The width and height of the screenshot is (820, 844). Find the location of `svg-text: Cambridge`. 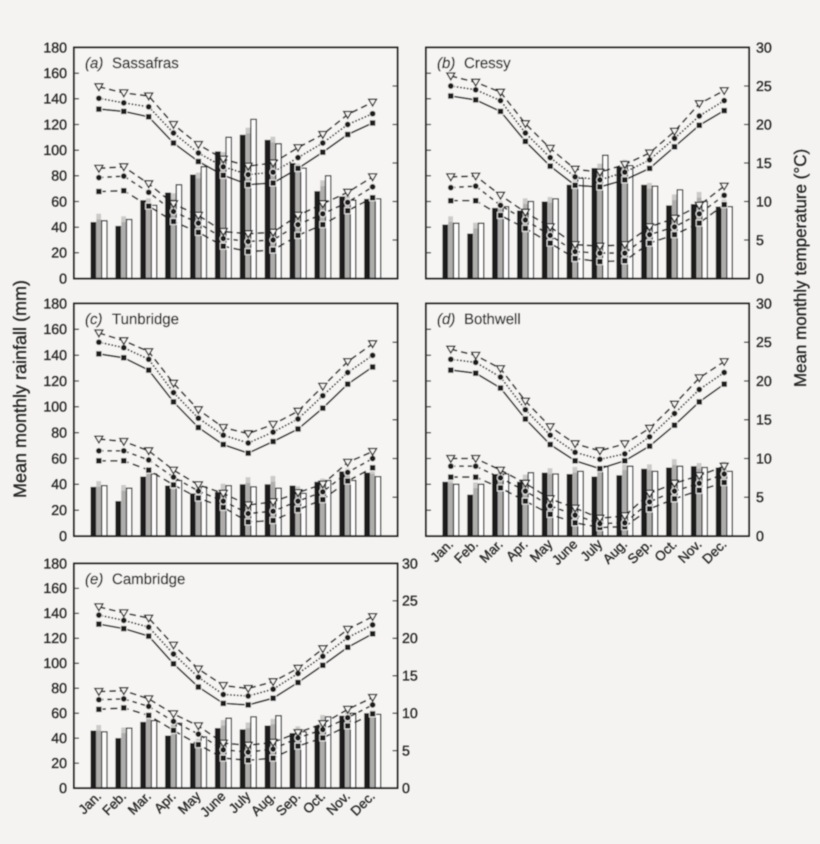

svg-text: Cambridge is located at coordinates (148, 579).